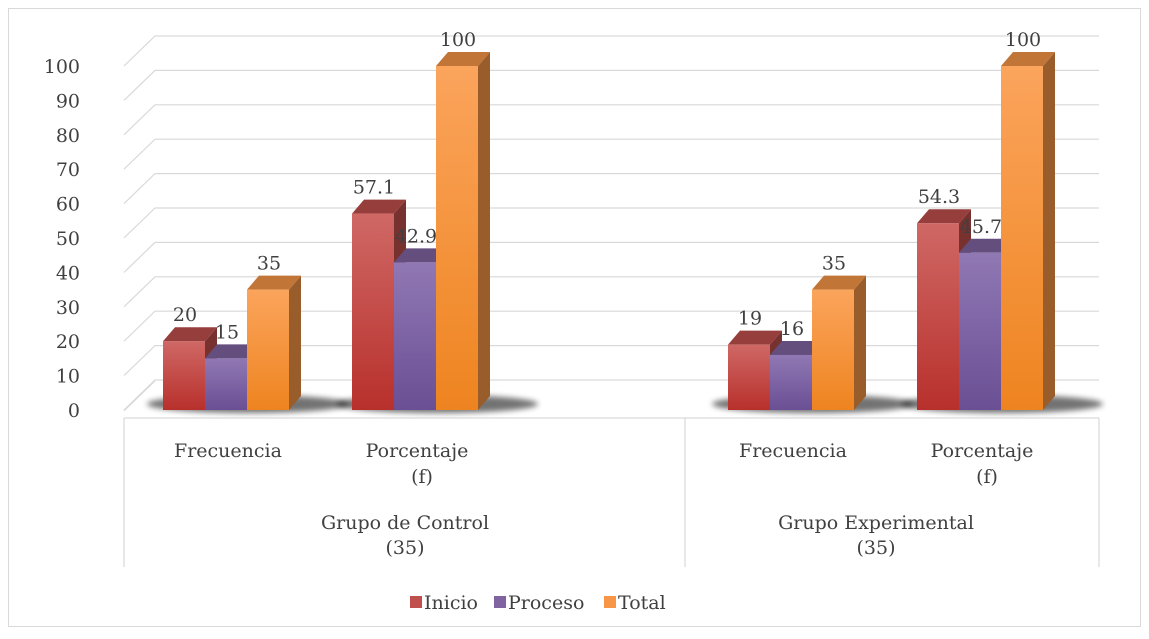 This screenshot has width=1149, height=639. What do you see at coordinates (981, 227) in the screenshot?
I see `data-label: 45.7` at bounding box center [981, 227].